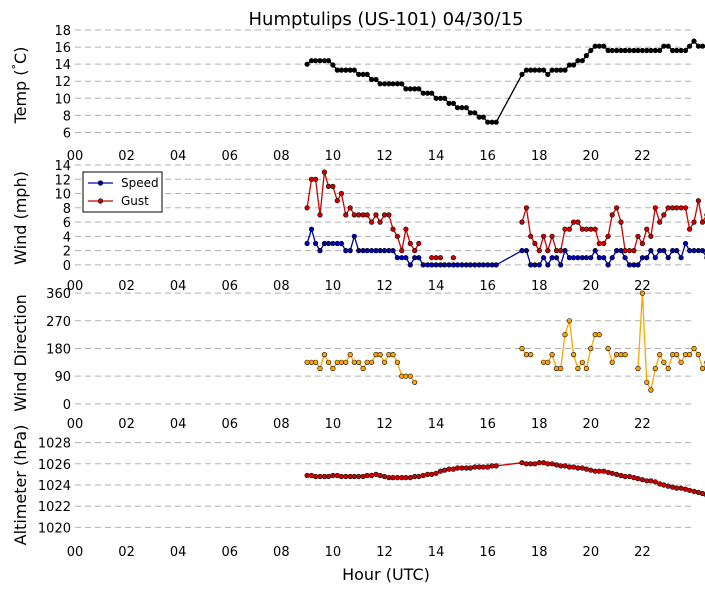 Image resolution: width=705 pixels, height=594 pixels. Describe the element at coordinates (122, 192) in the screenshot. I see `legend-box` at that location.